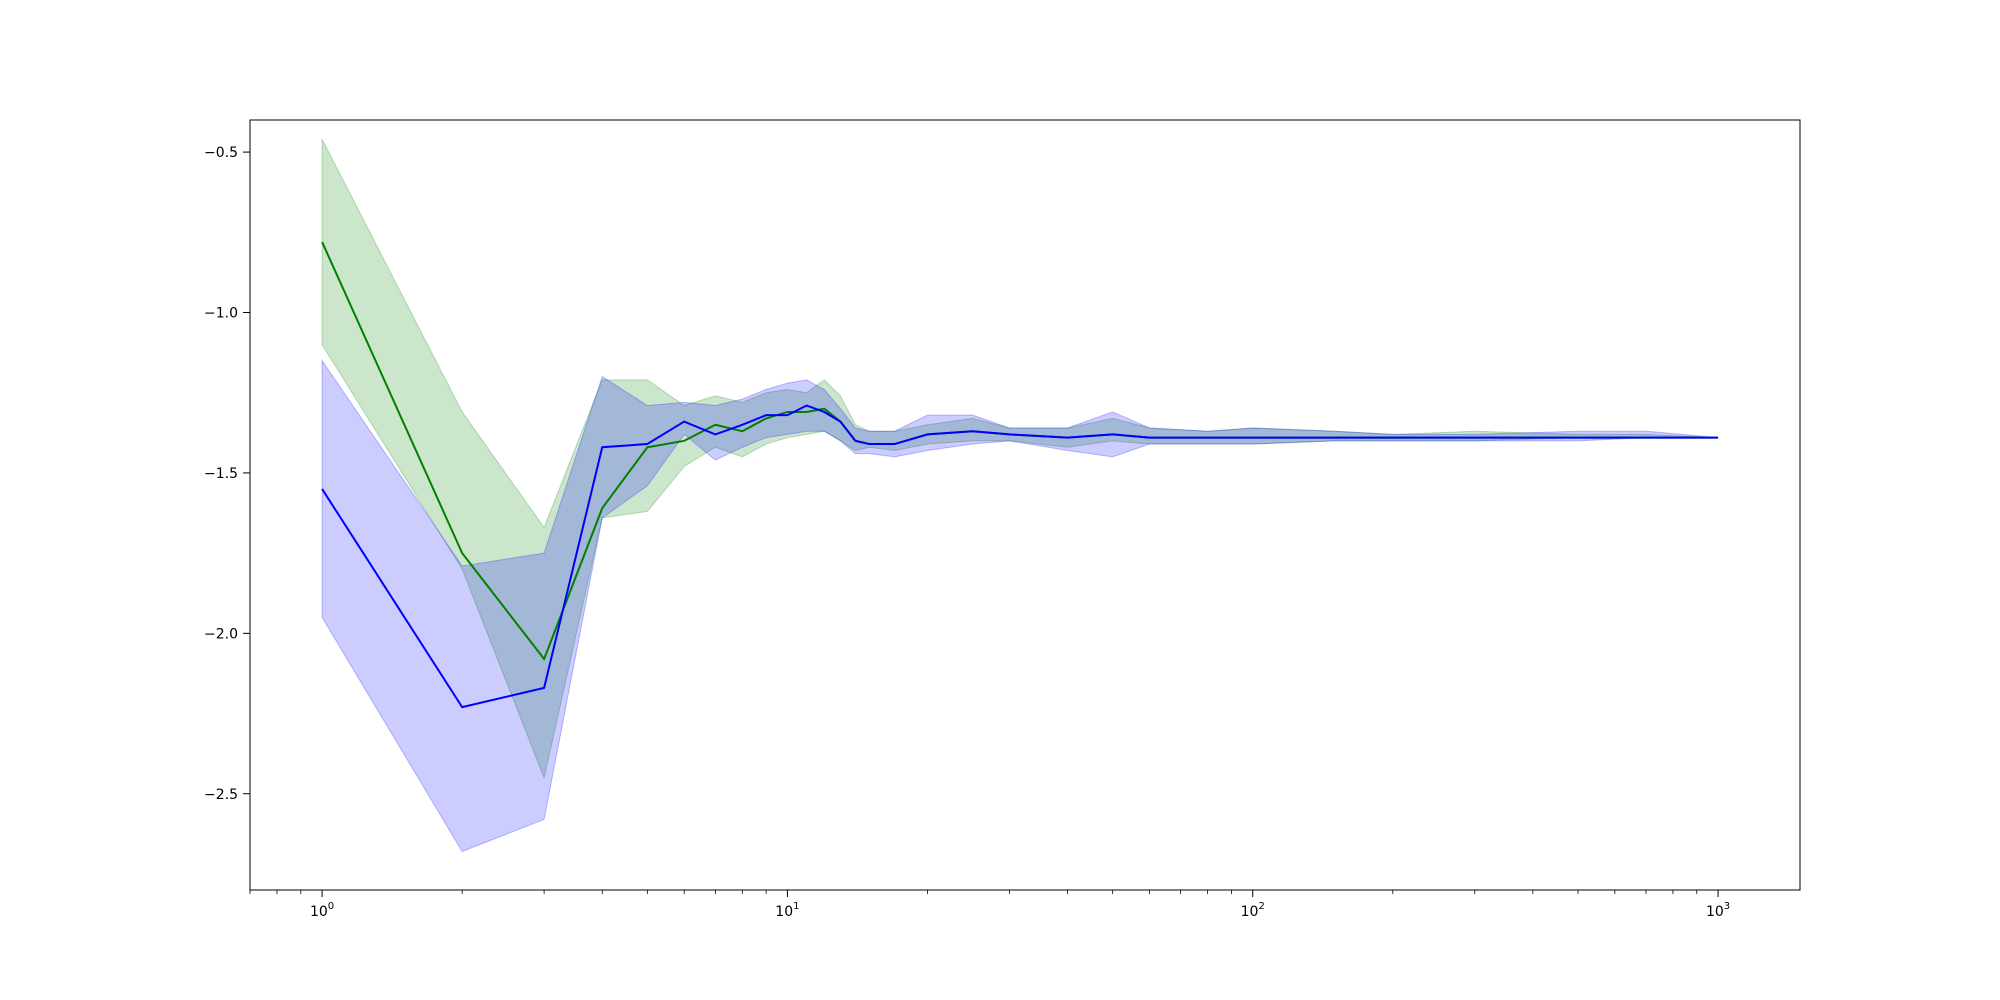  Describe the element at coordinates (989, 905) in the screenshot. I see `x-axis: 10⁰ 10¹ 10² 10³` at that location.